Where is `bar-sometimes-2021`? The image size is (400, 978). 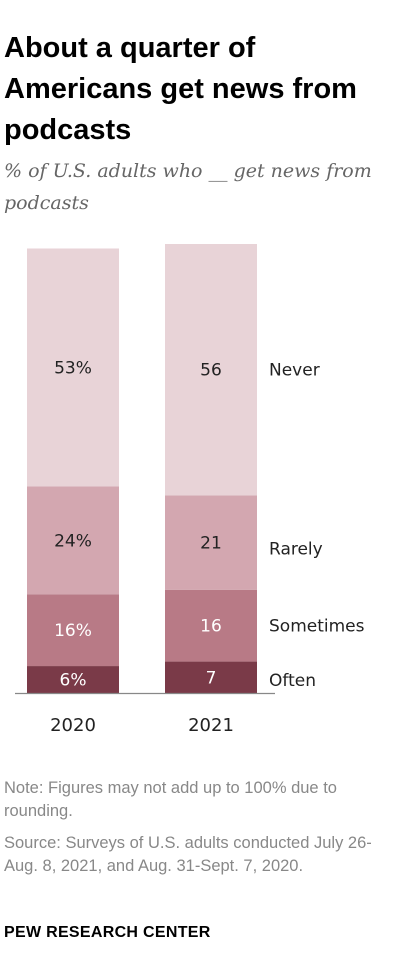
bar-sometimes-2021 is located at coordinates (211, 625).